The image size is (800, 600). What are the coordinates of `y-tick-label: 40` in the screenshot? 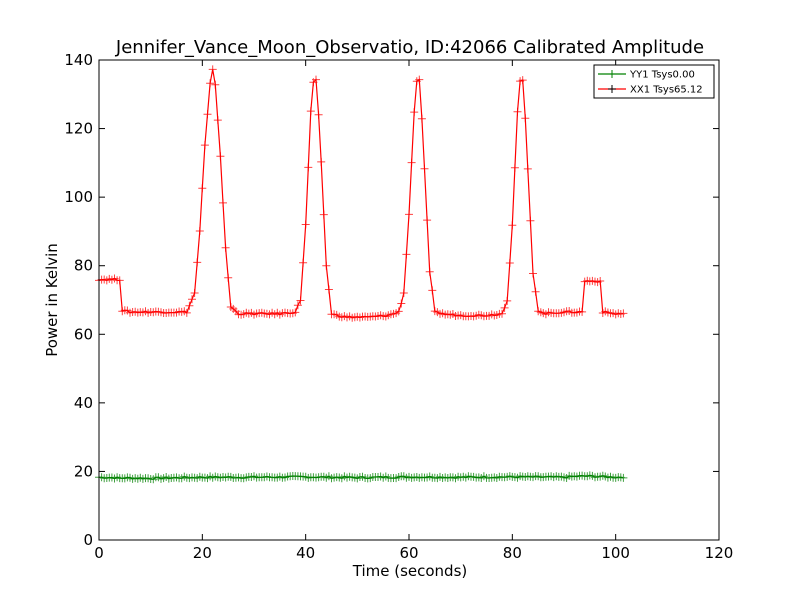 It's located at (83, 403).